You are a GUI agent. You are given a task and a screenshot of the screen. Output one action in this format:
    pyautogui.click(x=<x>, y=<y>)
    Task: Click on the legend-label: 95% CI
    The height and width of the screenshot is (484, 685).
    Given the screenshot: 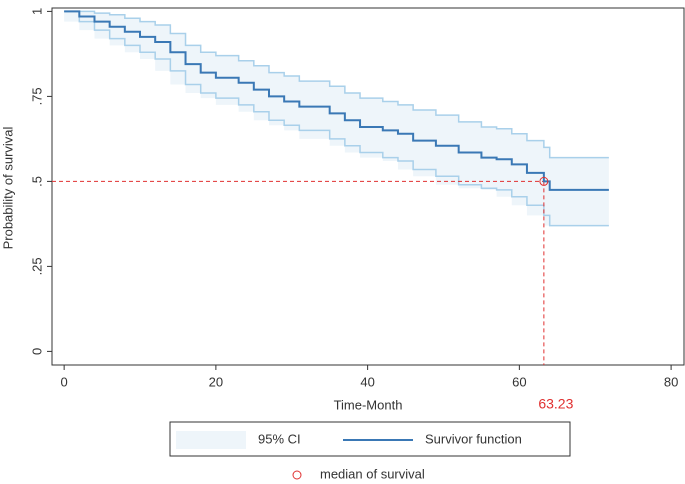 What is the action you would take?
    pyautogui.click(x=279, y=438)
    